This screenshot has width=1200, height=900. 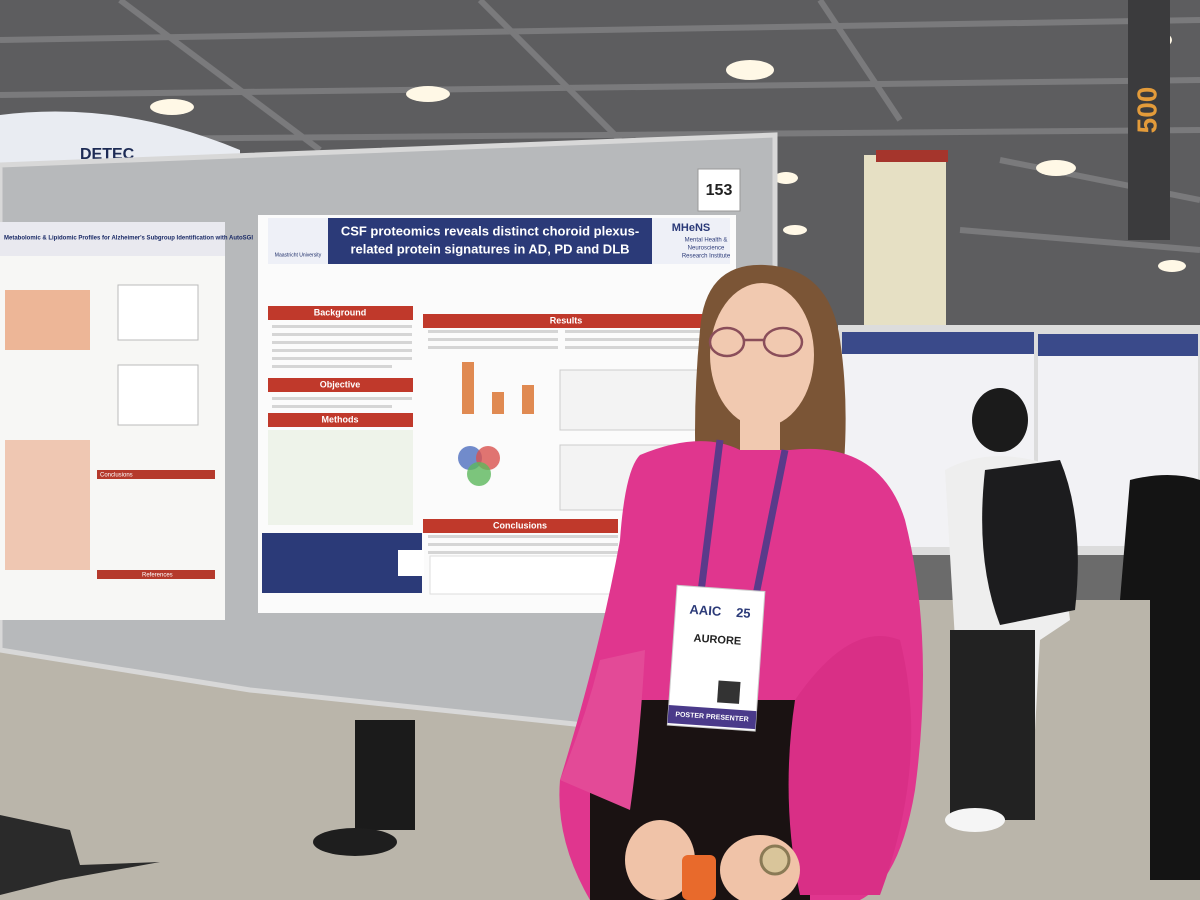 I want to click on sponsor-logos, so click(x=525, y=575).